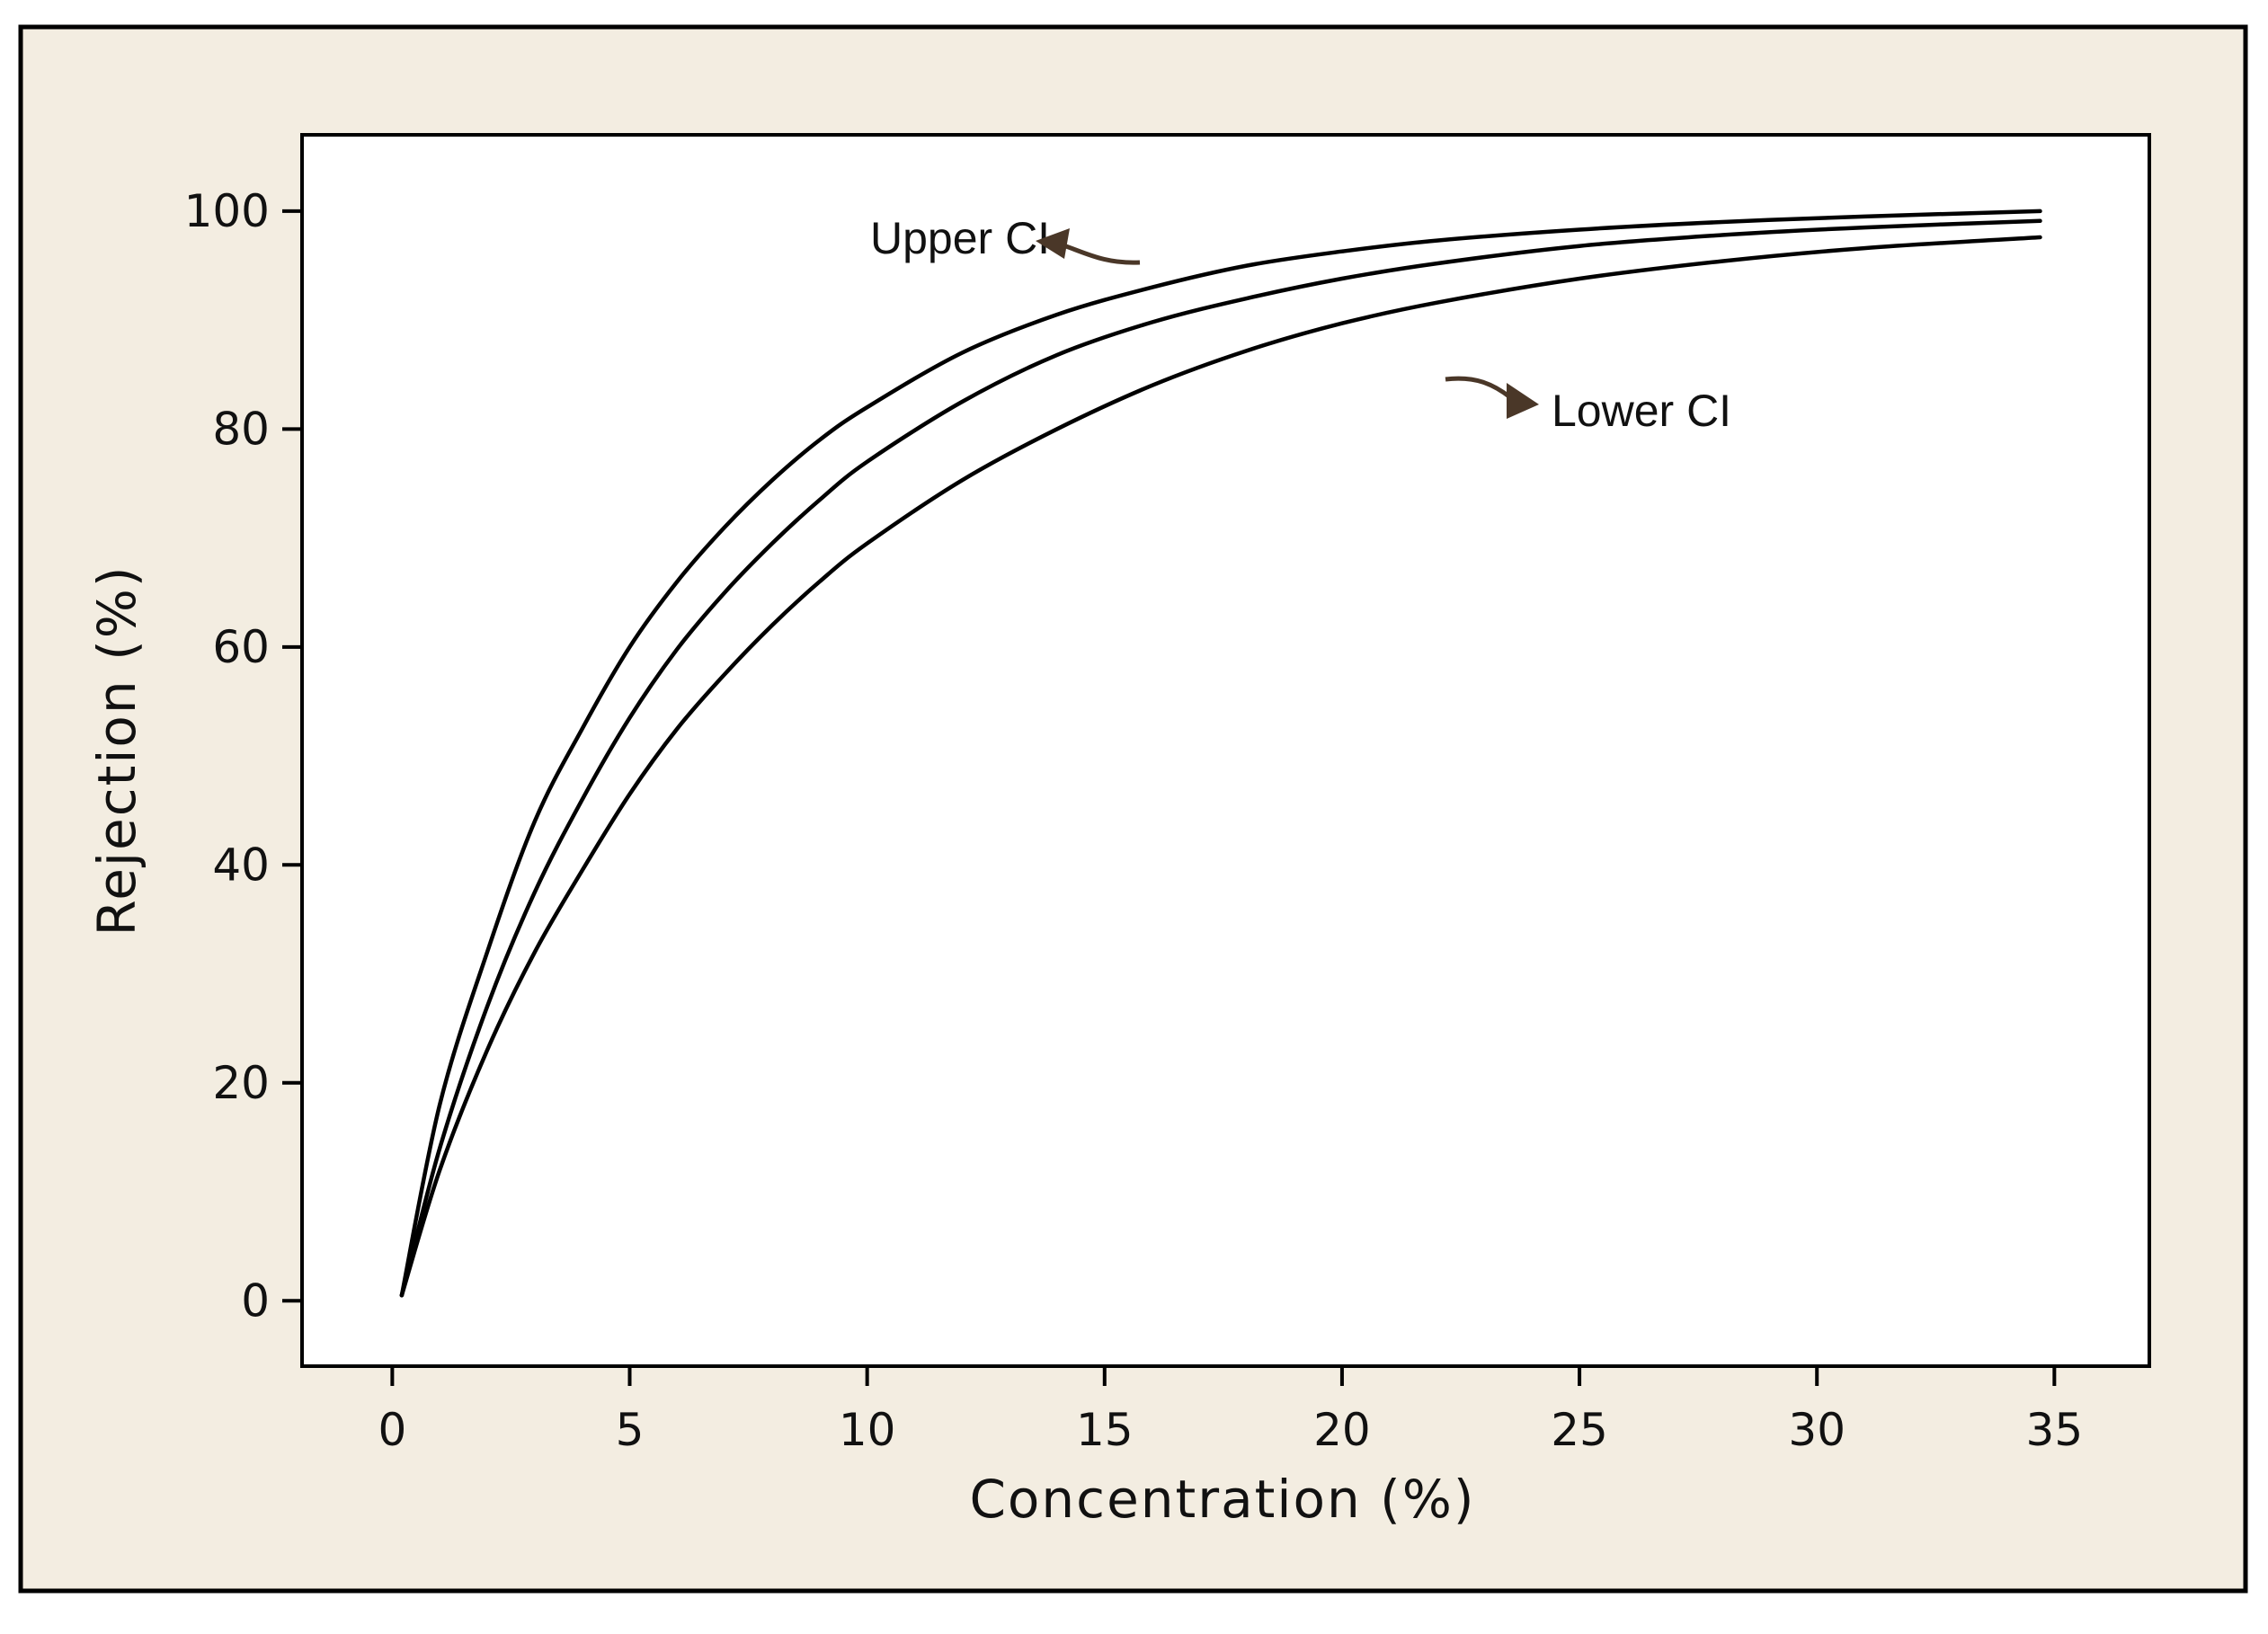  What do you see at coordinates (227, 211) in the screenshot?
I see `y-tick-label: 100` at bounding box center [227, 211].